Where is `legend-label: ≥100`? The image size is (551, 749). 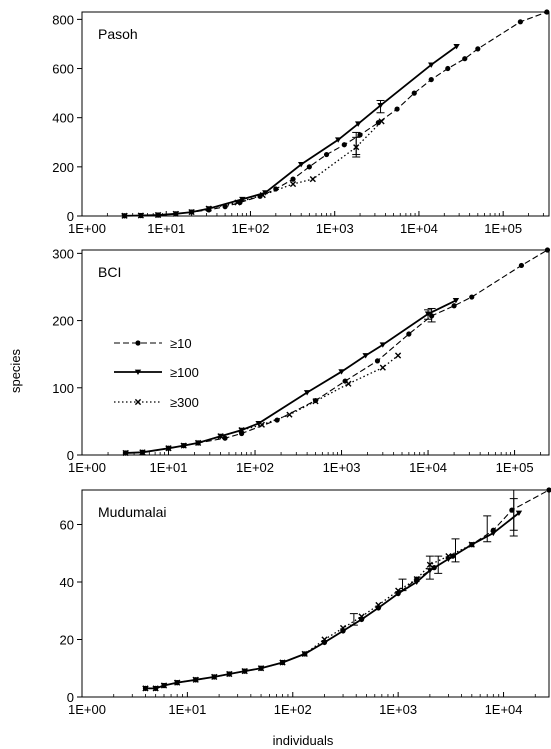 legend-label: ≥100 is located at coordinates (184, 372).